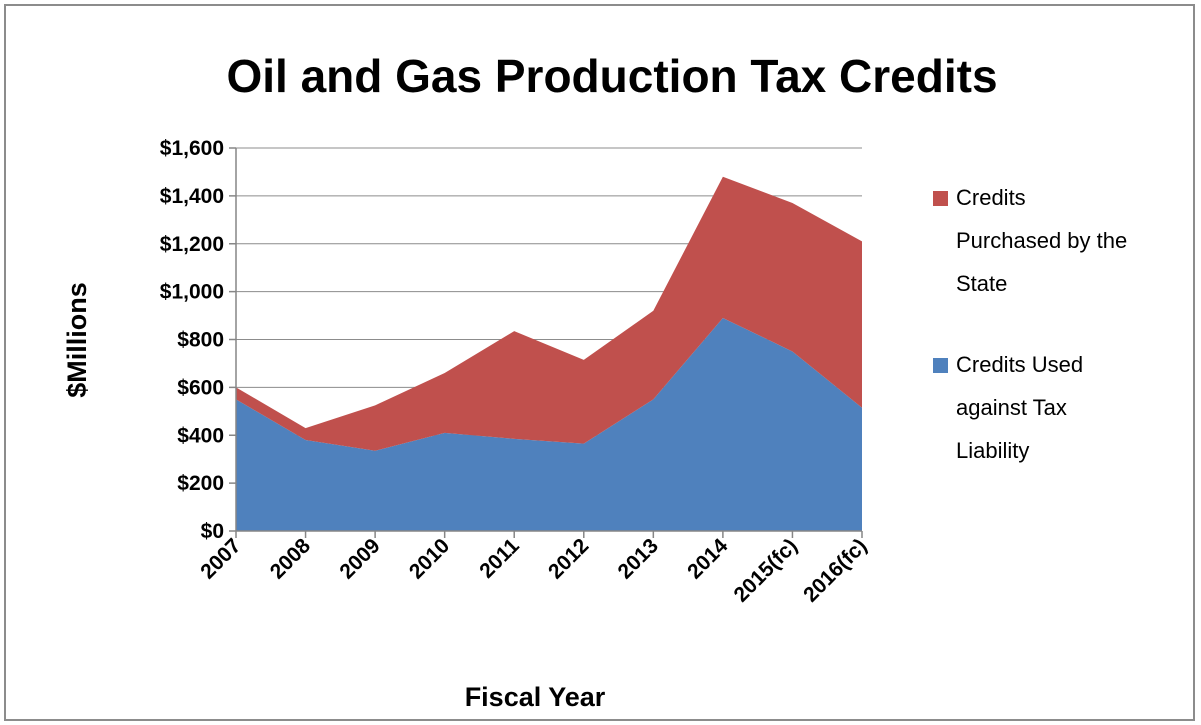  Describe the element at coordinates (499, 558) in the screenshot. I see `x-tick-label-4: 2011` at that location.